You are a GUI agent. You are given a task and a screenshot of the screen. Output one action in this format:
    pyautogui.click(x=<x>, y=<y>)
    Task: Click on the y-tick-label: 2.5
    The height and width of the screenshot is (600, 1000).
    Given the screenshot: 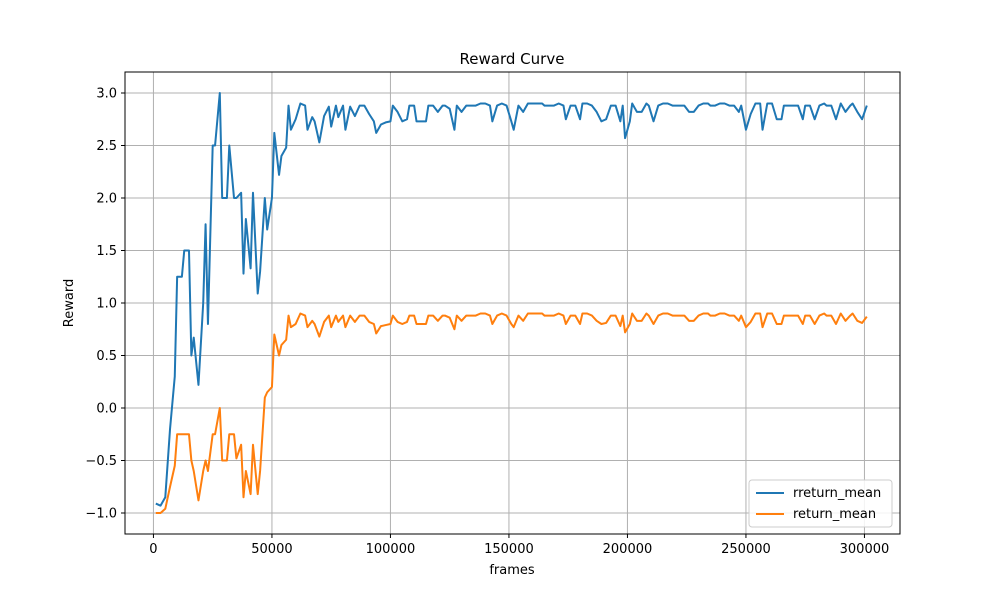 What is the action you would take?
    pyautogui.click(x=106, y=146)
    